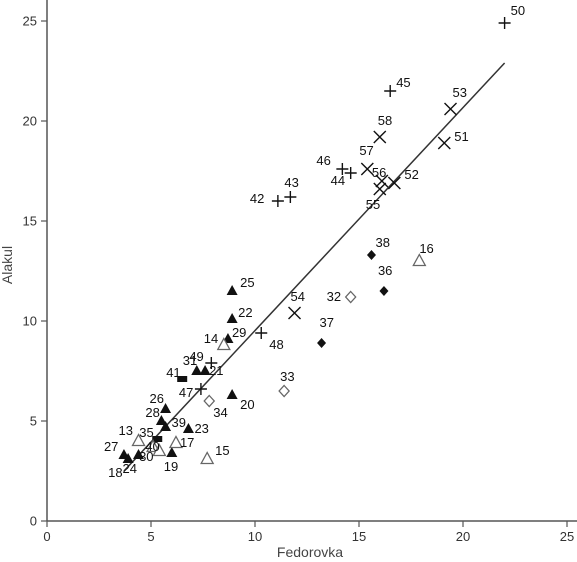 The width and height of the screenshot is (577, 562). I want to click on point-label: 41, so click(173, 372).